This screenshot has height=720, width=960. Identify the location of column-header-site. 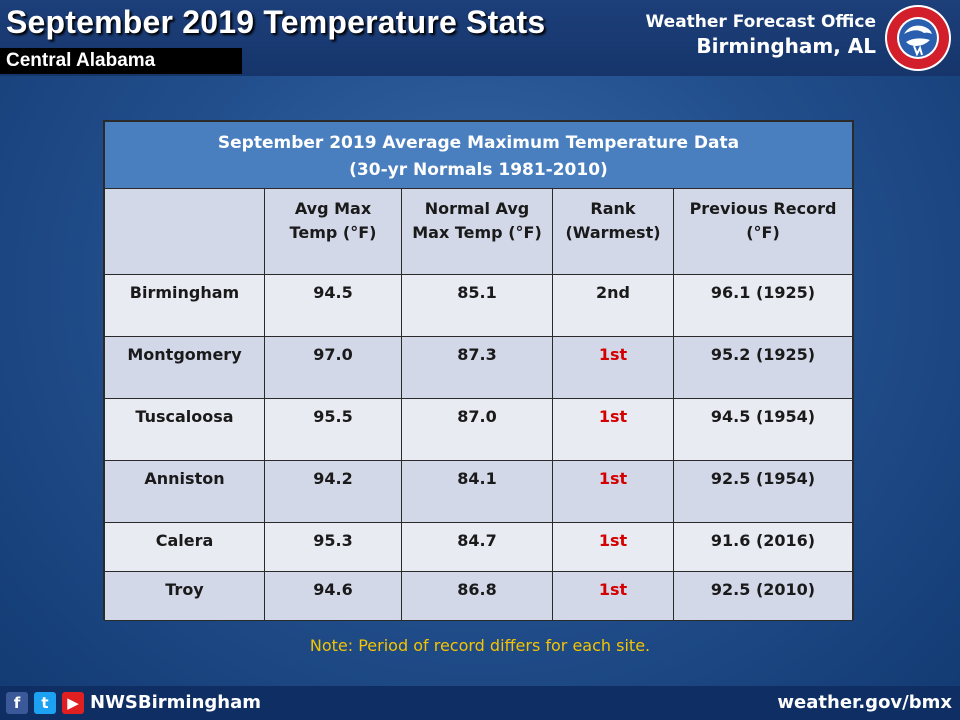
(184, 231).